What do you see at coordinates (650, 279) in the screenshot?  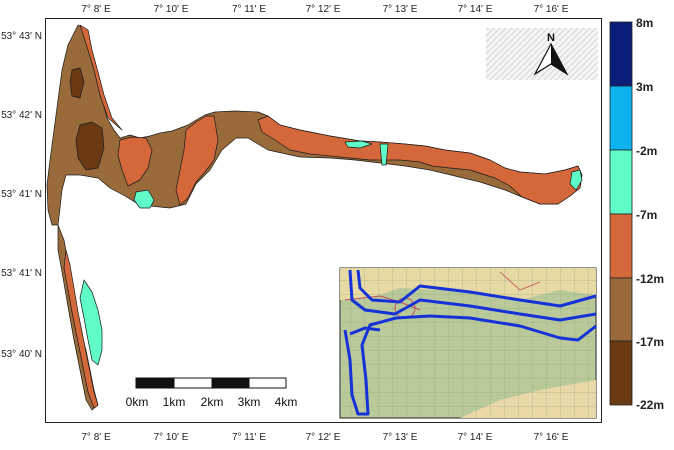 I see `legend-label: -12m` at bounding box center [650, 279].